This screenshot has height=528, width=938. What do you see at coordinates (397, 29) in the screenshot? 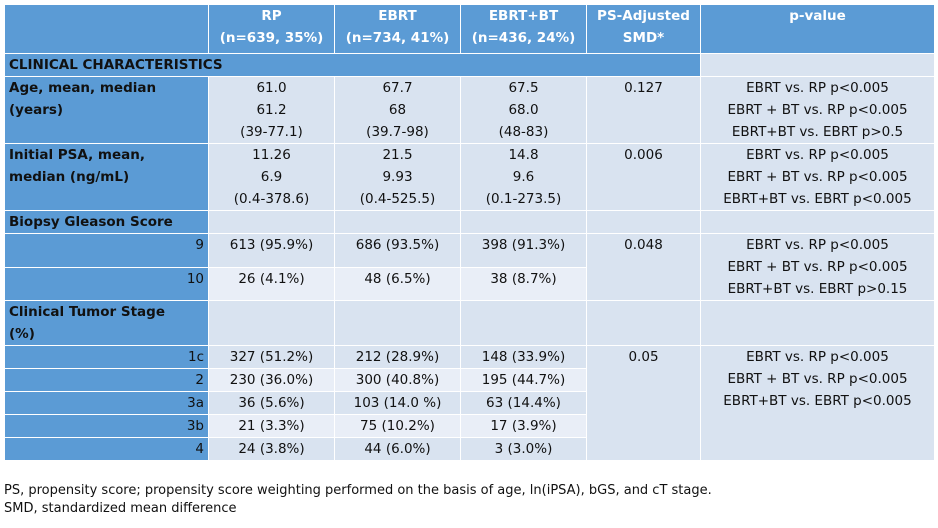
I see `header-ebrt: EBRT (n=734, 41%)` at bounding box center [397, 29].